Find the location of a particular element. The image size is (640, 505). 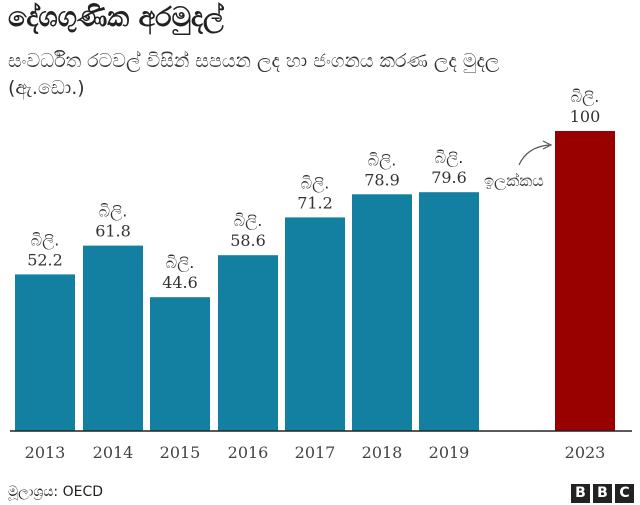

data-label-value: 71.2 is located at coordinates (315, 202).